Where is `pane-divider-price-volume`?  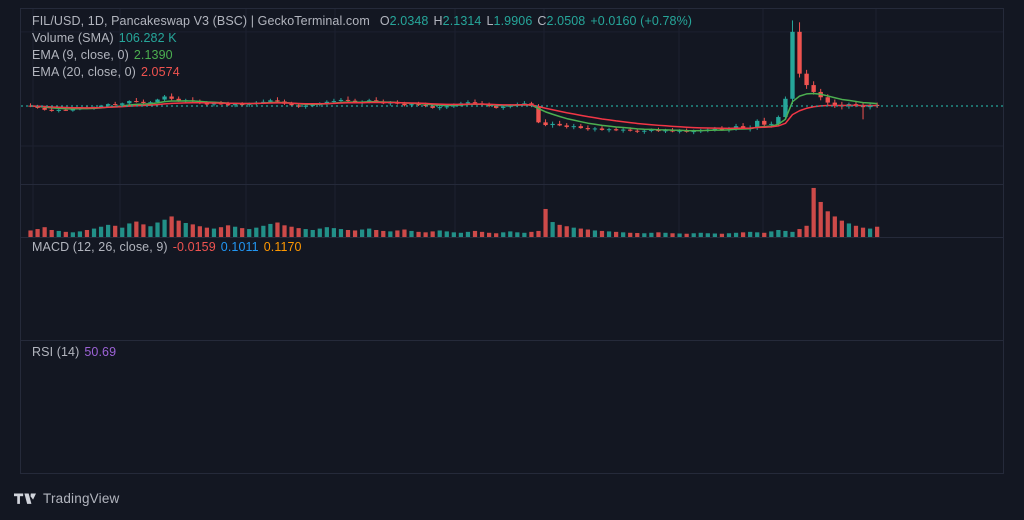
pane-divider-price-volume is located at coordinates (512, 184).